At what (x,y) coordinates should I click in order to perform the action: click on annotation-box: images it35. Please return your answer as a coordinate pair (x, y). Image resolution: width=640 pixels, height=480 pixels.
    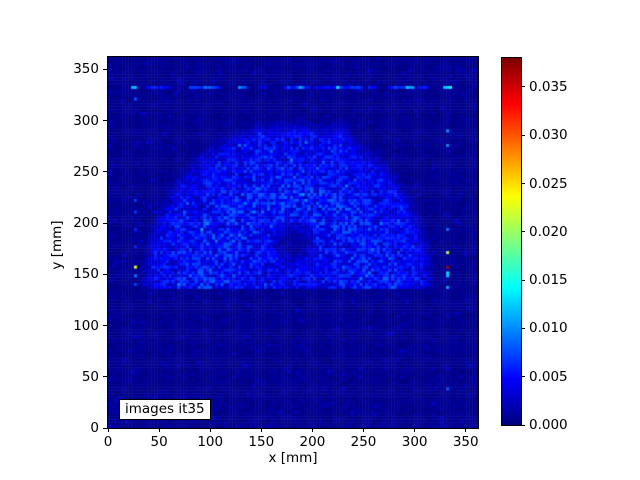
    Looking at the image, I should click on (165, 409).